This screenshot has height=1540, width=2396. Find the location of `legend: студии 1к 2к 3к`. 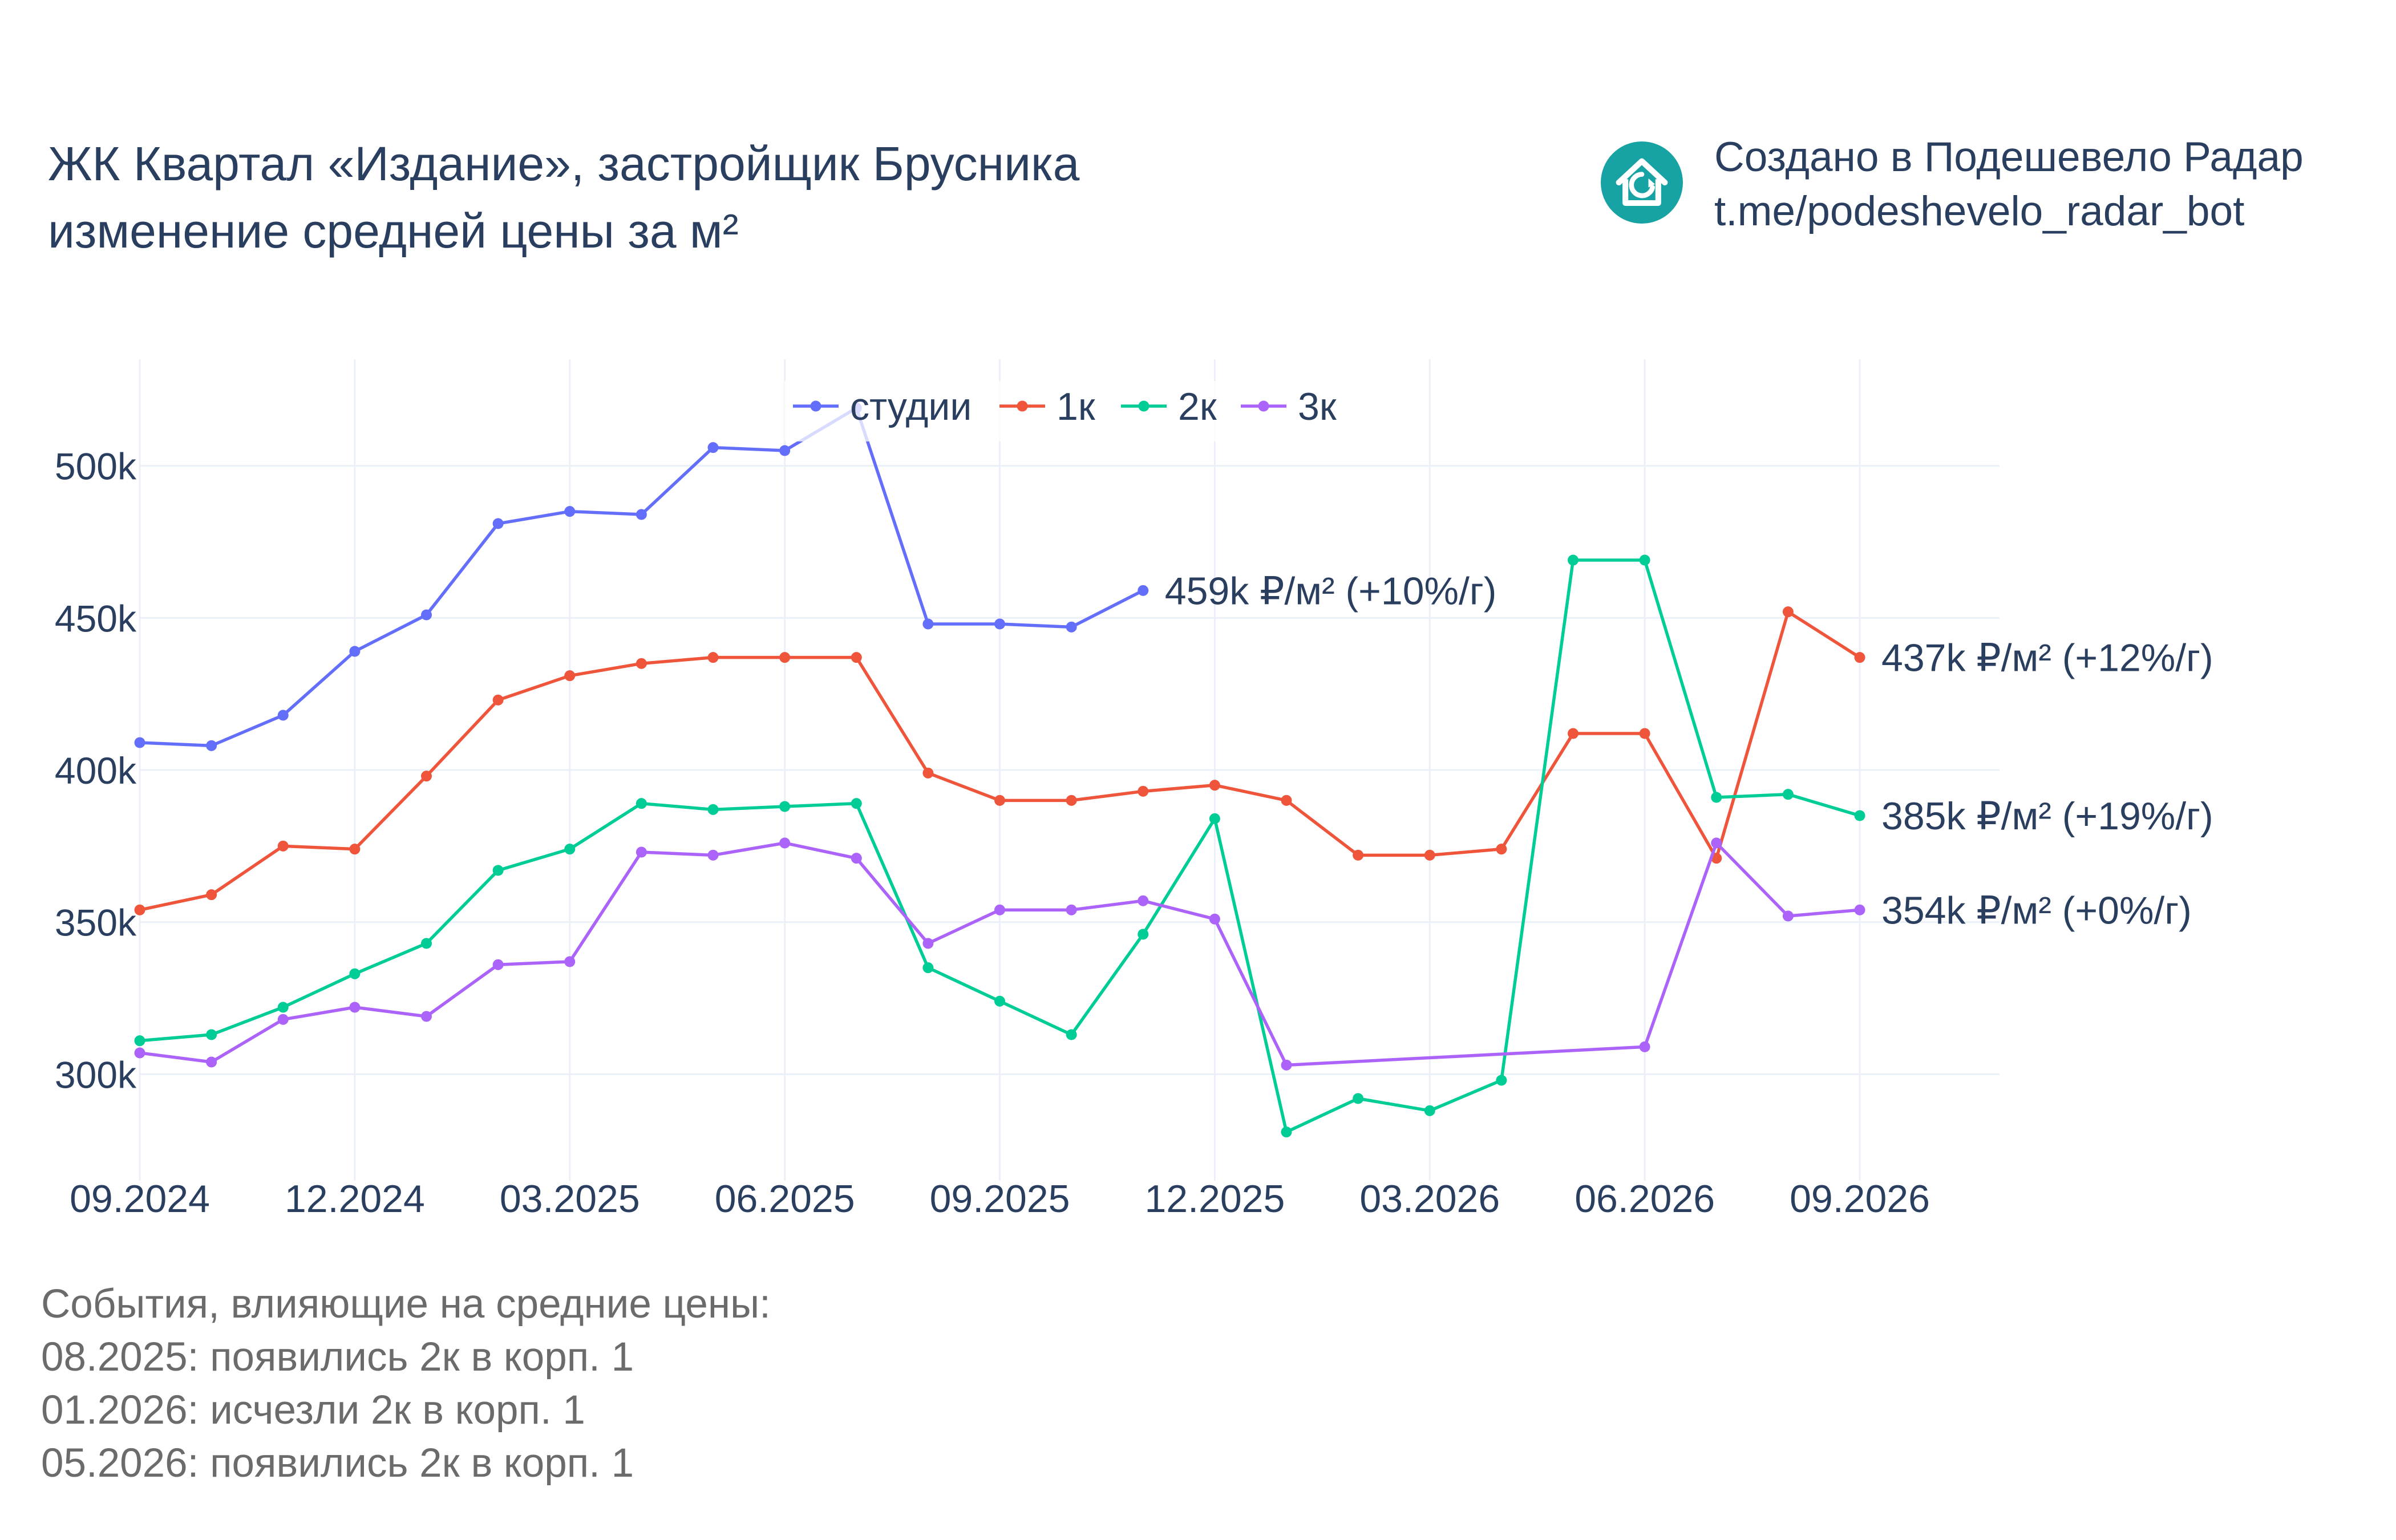

legend: студии 1к 2к 3к is located at coordinates (1068, 411).